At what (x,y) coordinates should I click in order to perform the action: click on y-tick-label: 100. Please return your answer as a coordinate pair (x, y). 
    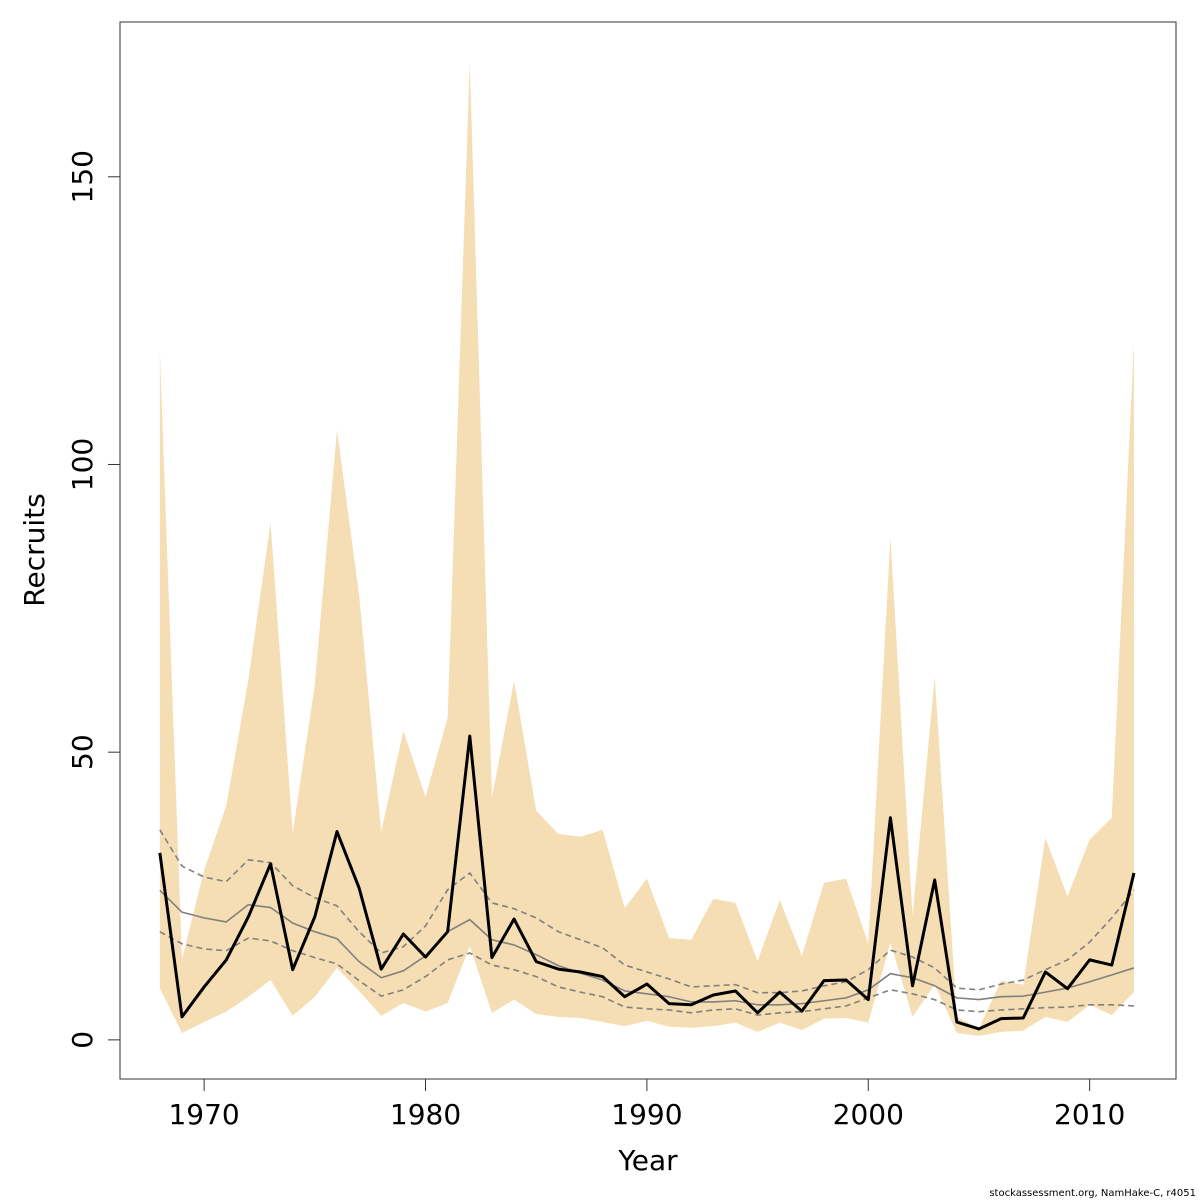
    Looking at the image, I should click on (82, 464).